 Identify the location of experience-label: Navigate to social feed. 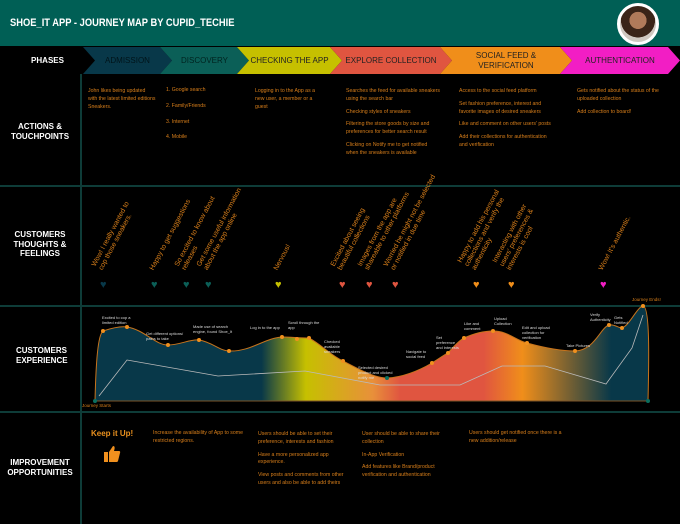
(416, 354).